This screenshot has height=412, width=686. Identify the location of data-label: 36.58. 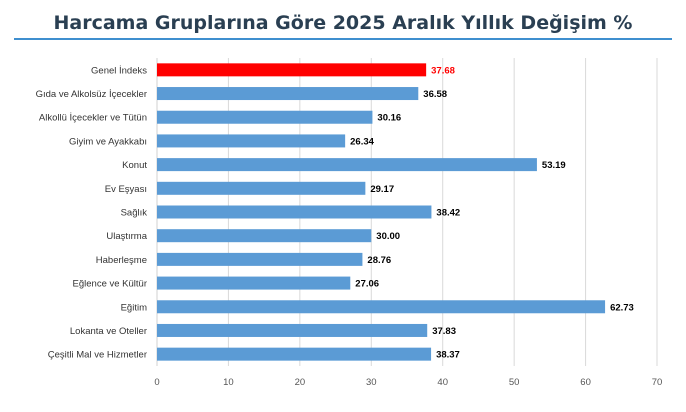
(435, 94).